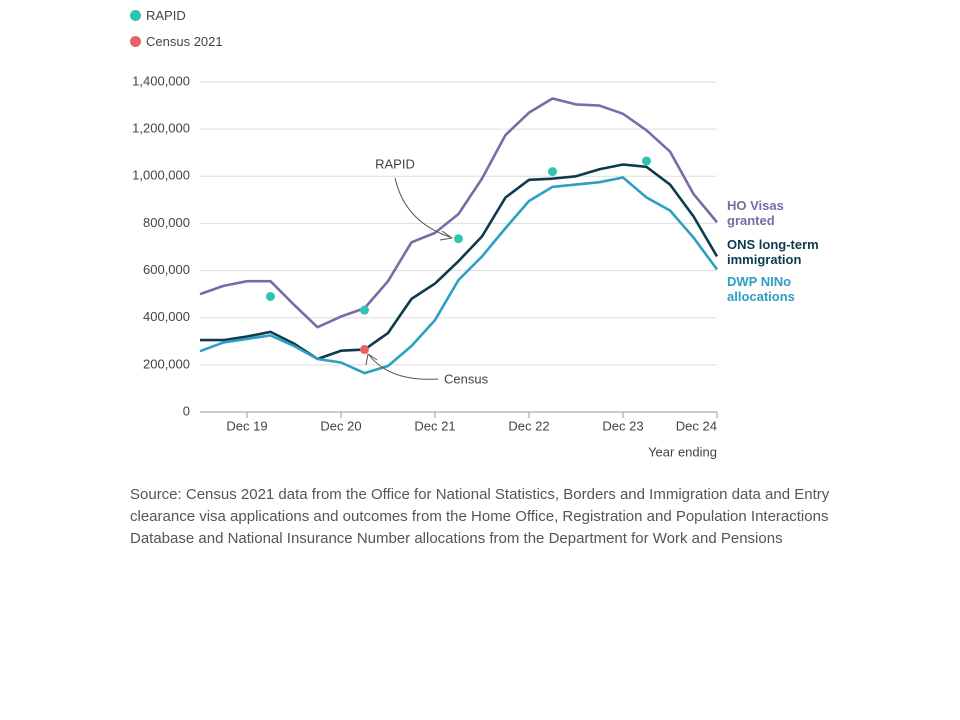 This screenshot has width=960, height=720. What do you see at coordinates (622, 425) in the screenshot?
I see `x-tick-label: Dec 23` at bounding box center [622, 425].